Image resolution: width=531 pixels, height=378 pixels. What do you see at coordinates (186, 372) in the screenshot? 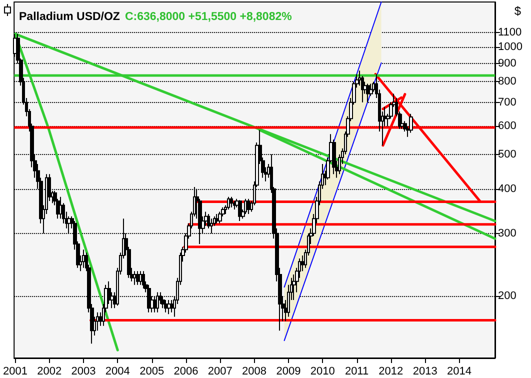
I see `x-tick-label: 2006` at bounding box center [186, 372].